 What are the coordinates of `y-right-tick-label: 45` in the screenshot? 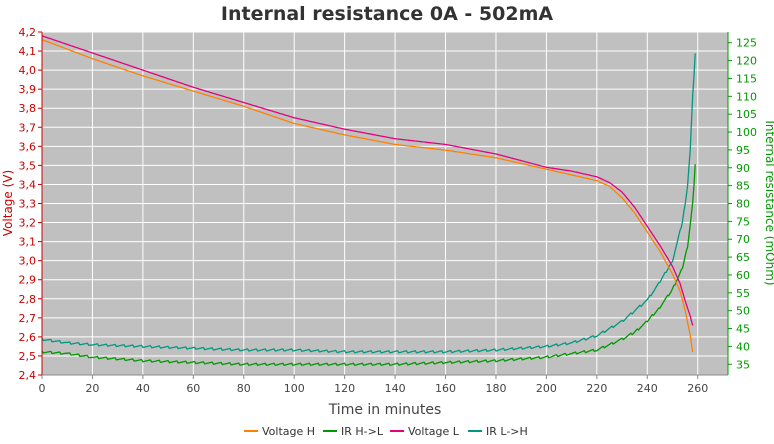 It's located at (743, 329).